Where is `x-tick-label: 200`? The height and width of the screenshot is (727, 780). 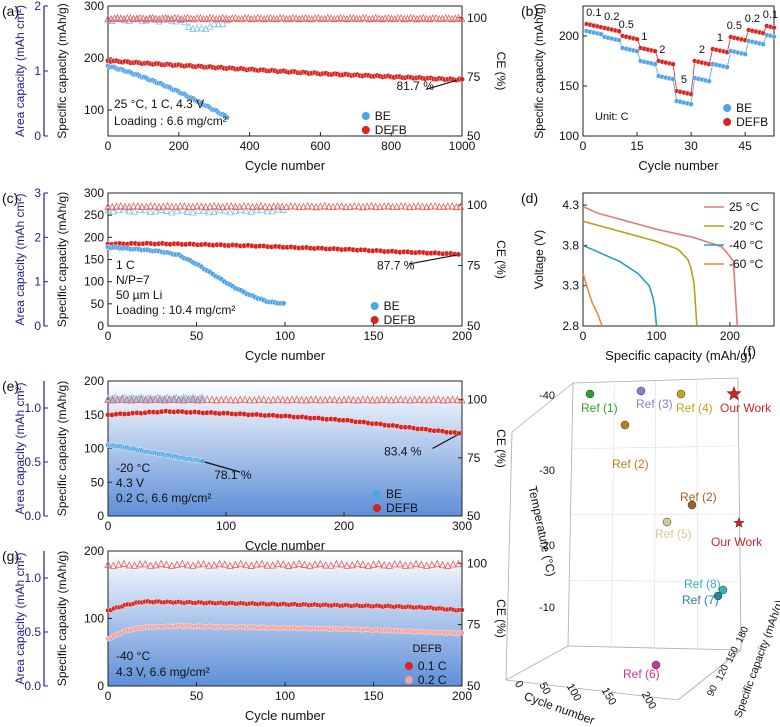 x-tick-label: 200 is located at coordinates (344, 526).